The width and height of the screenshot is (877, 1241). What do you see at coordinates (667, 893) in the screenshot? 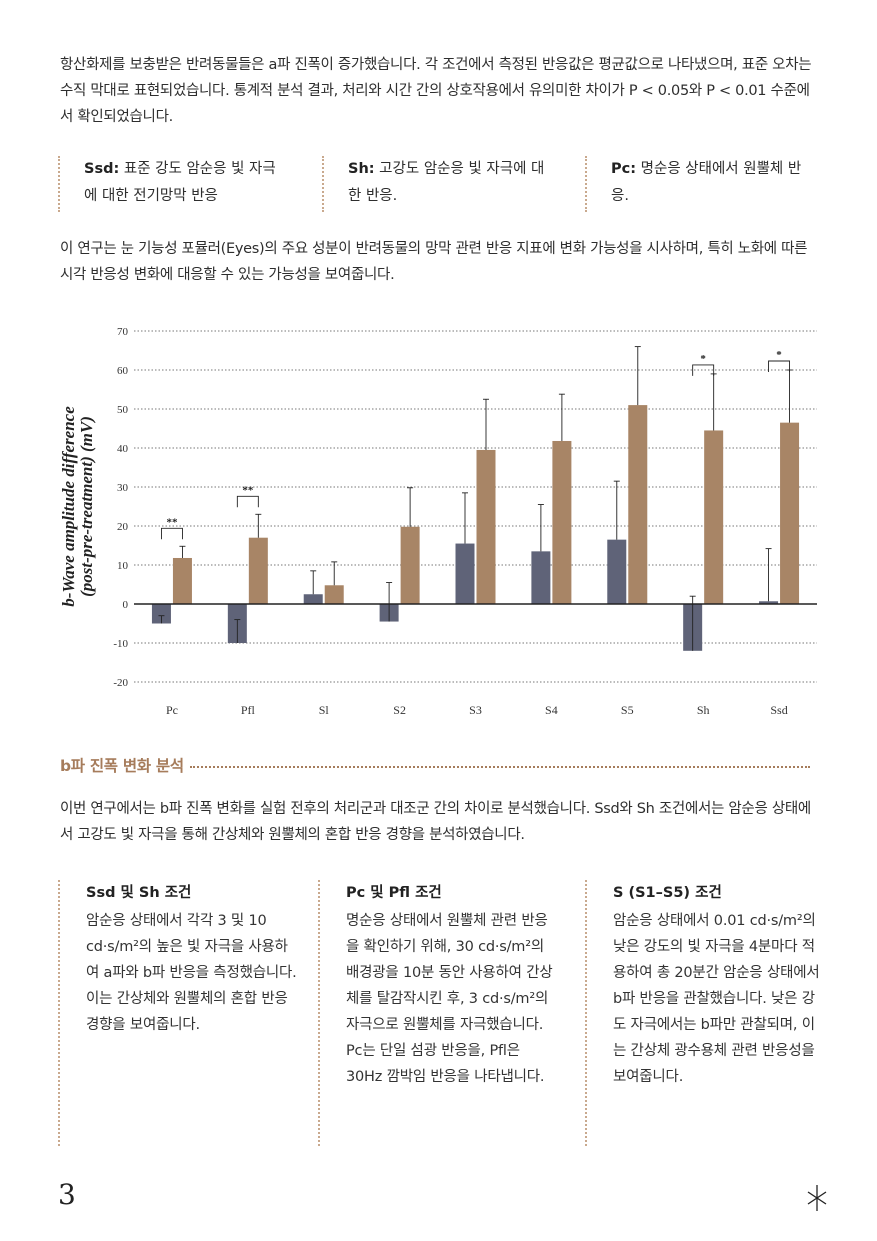
I see `column-title: S (S1–S5) 조건` at bounding box center [667, 893].